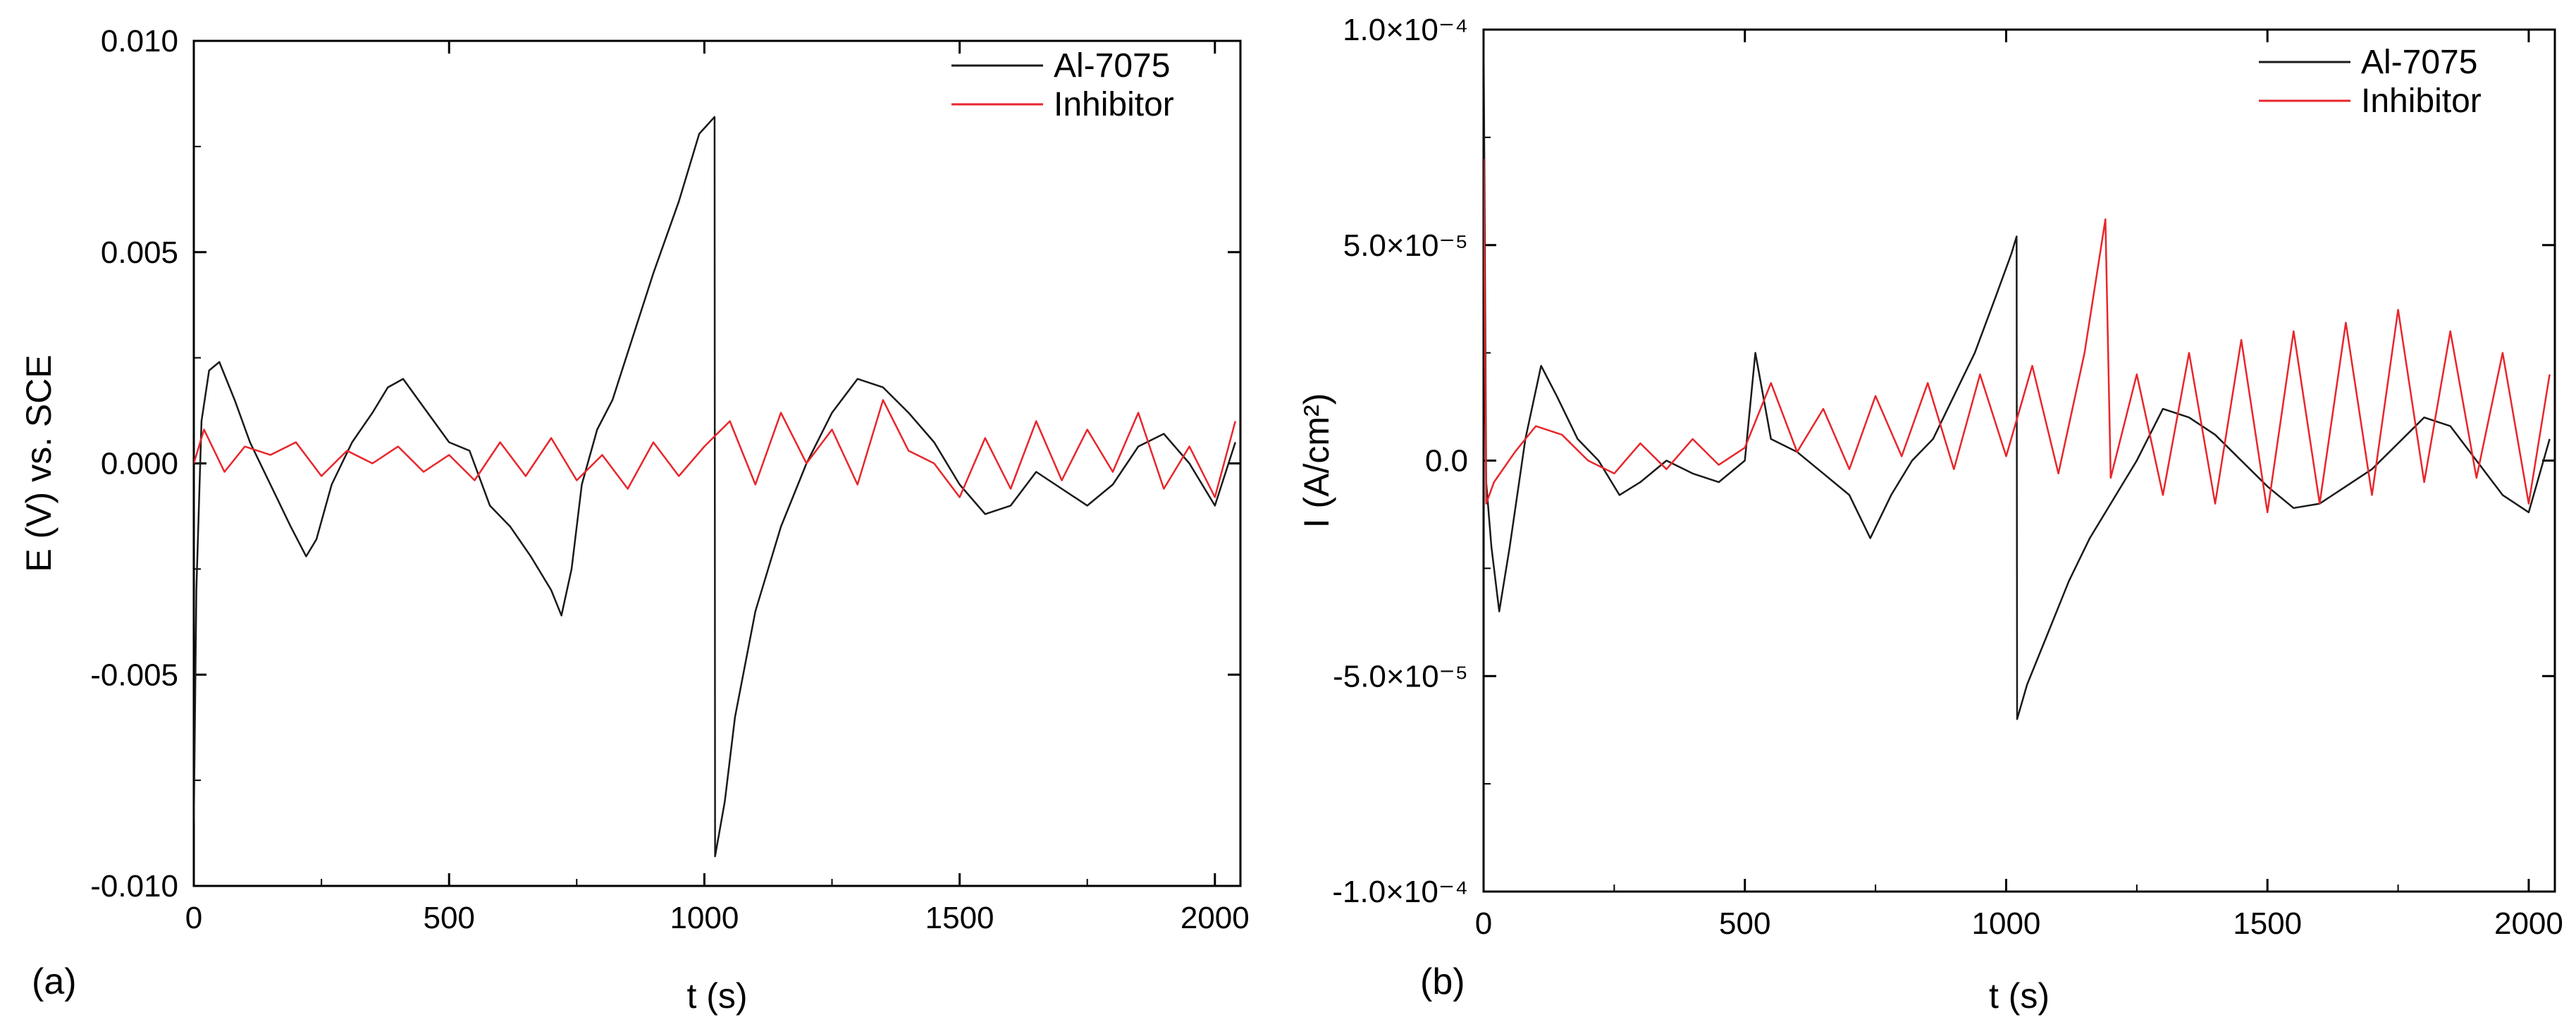 This screenshot has height=1029, width=2576. What do you see at coordinates (54, 981) in the screenshot?
I see `panel-label: (a)` at bounding box center [54, 981].